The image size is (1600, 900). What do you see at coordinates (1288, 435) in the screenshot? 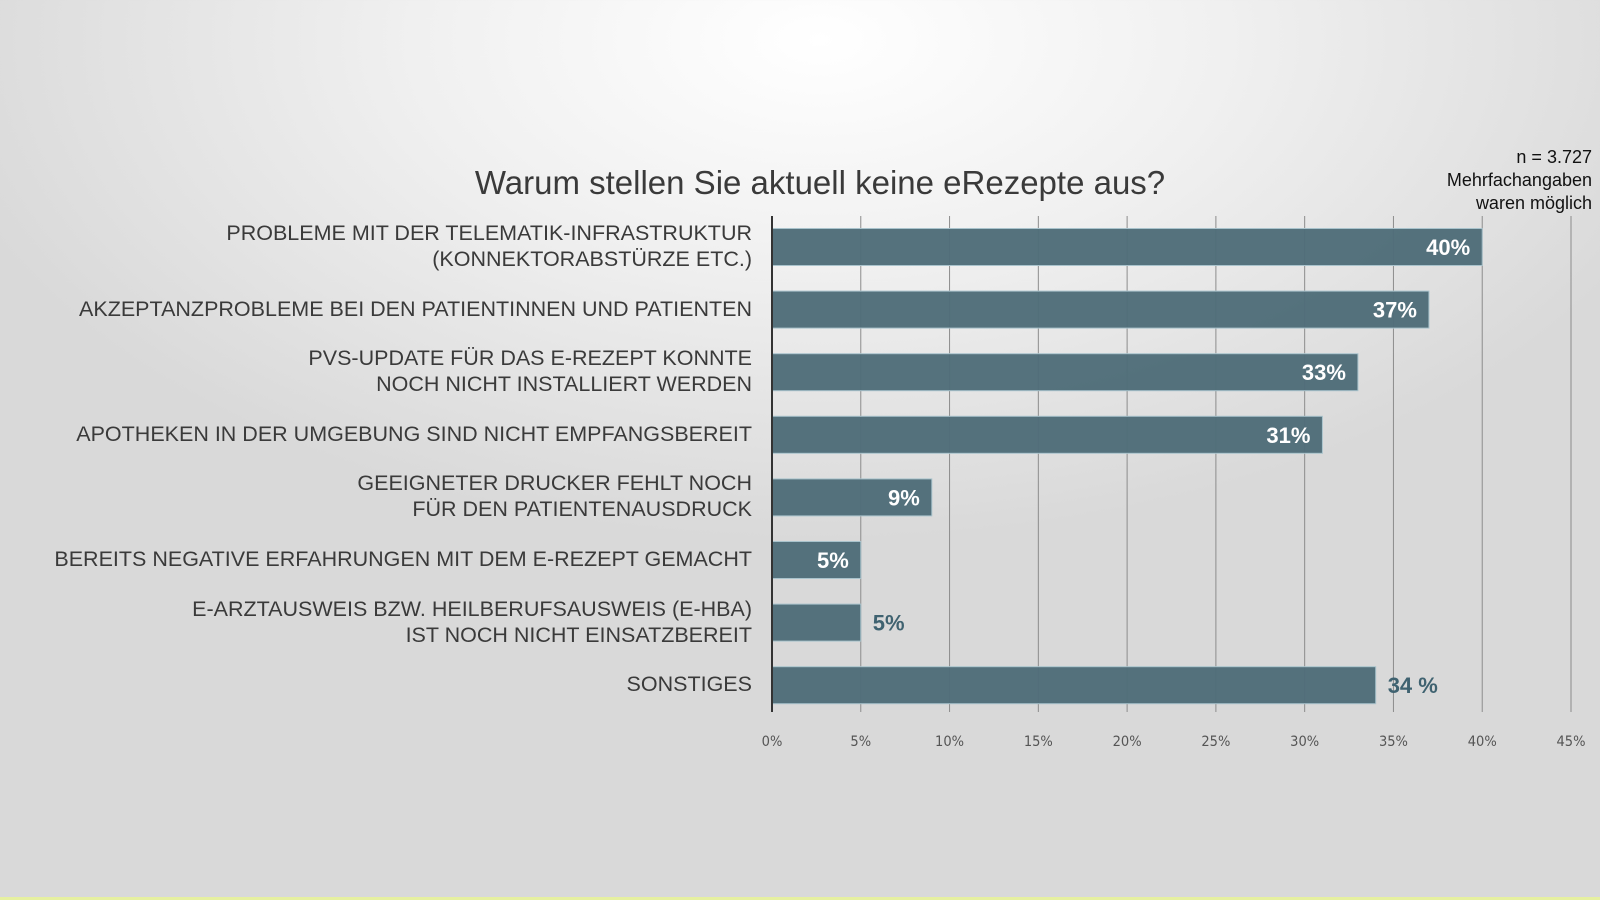
I see `data-label: 31%` at bounding box center [1288, 435].